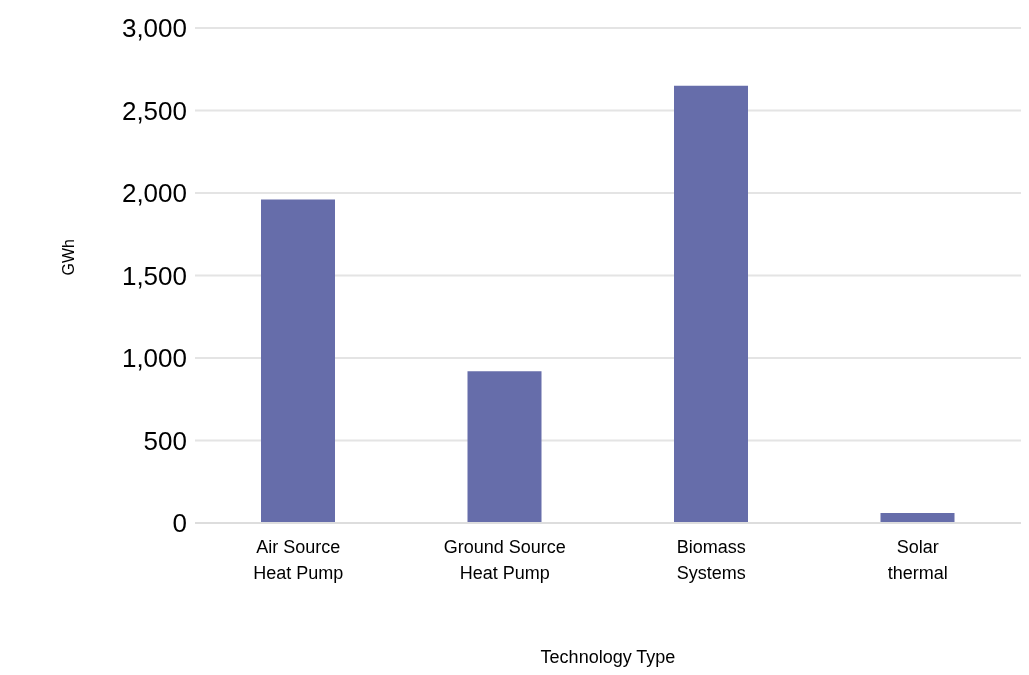  I want to click on y-tick-label: 500, so click(165, 440).